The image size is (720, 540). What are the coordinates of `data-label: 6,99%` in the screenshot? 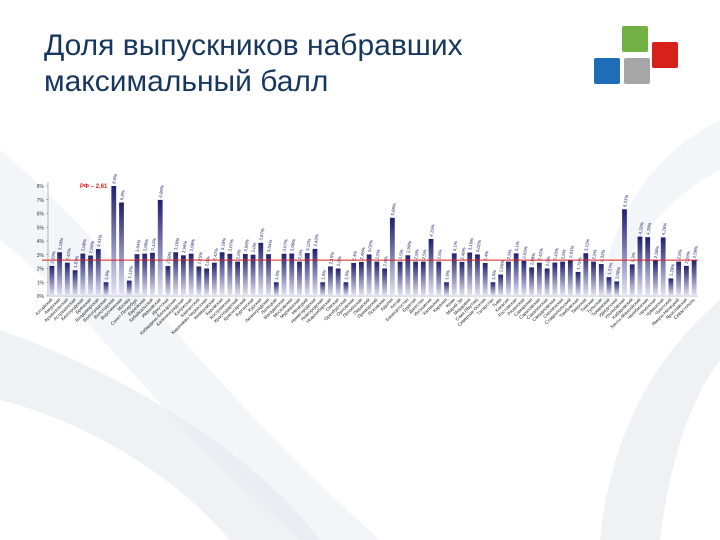 It's located at (161, 191).